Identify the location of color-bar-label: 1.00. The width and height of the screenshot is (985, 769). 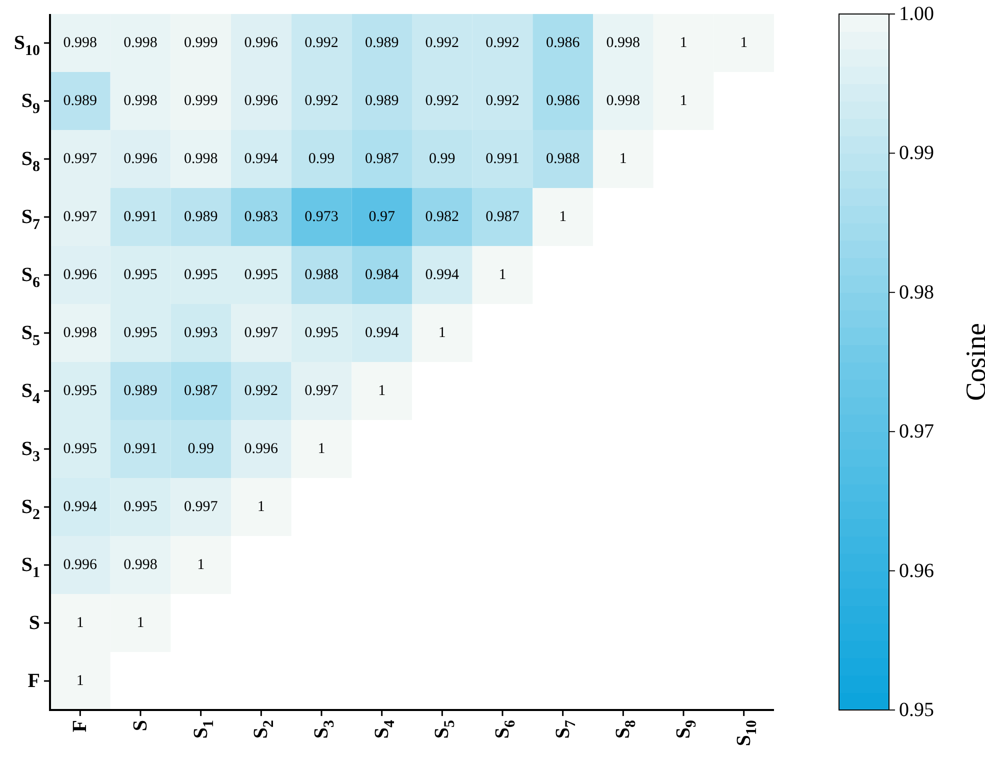
(916, 14).